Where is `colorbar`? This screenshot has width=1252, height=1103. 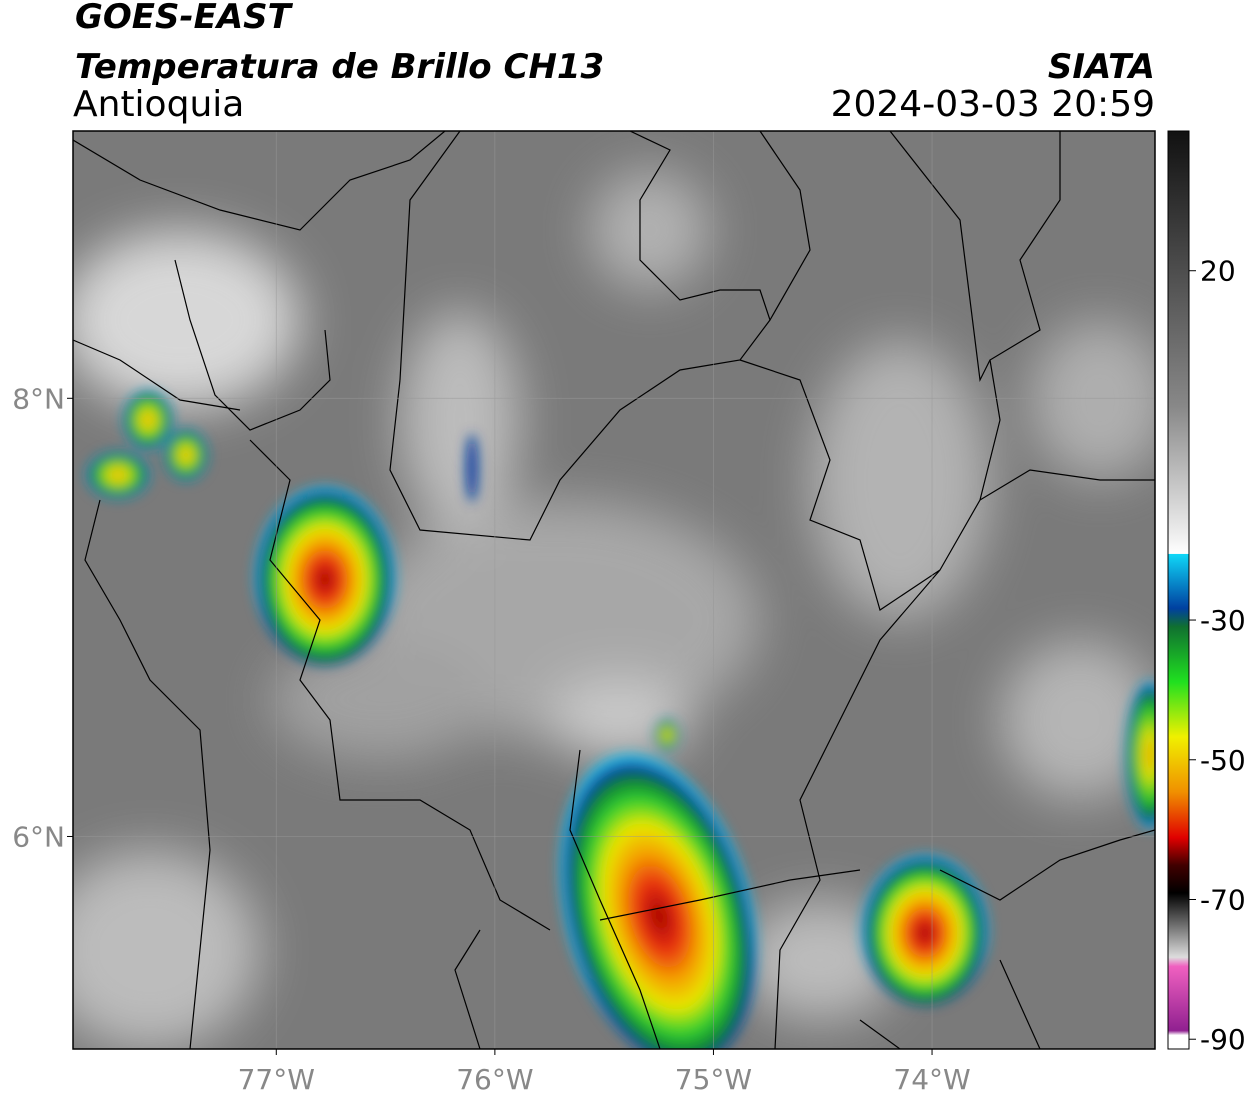
colorbar is located at coordinates (1178, 590).